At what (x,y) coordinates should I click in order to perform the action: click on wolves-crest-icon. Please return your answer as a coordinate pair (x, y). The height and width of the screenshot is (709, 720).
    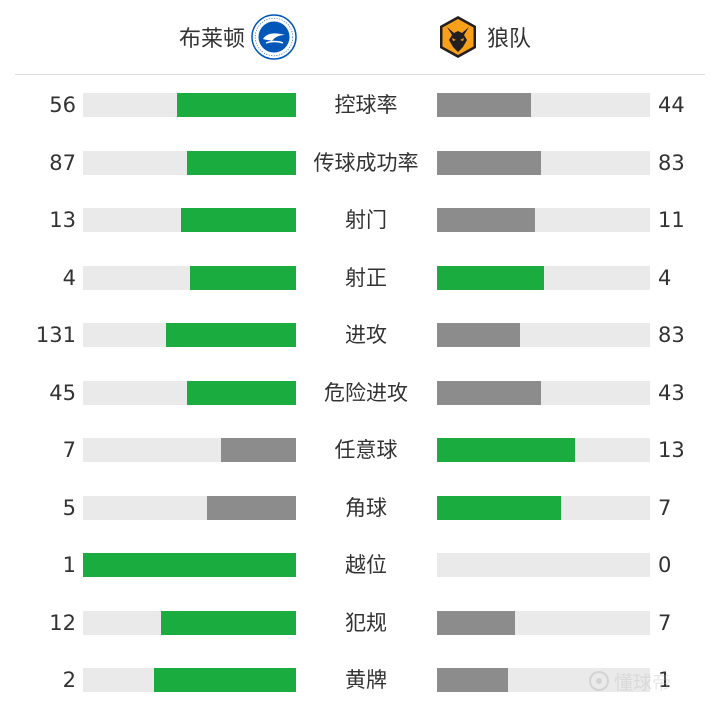
    Looking at the image, I should click on (458, 37).